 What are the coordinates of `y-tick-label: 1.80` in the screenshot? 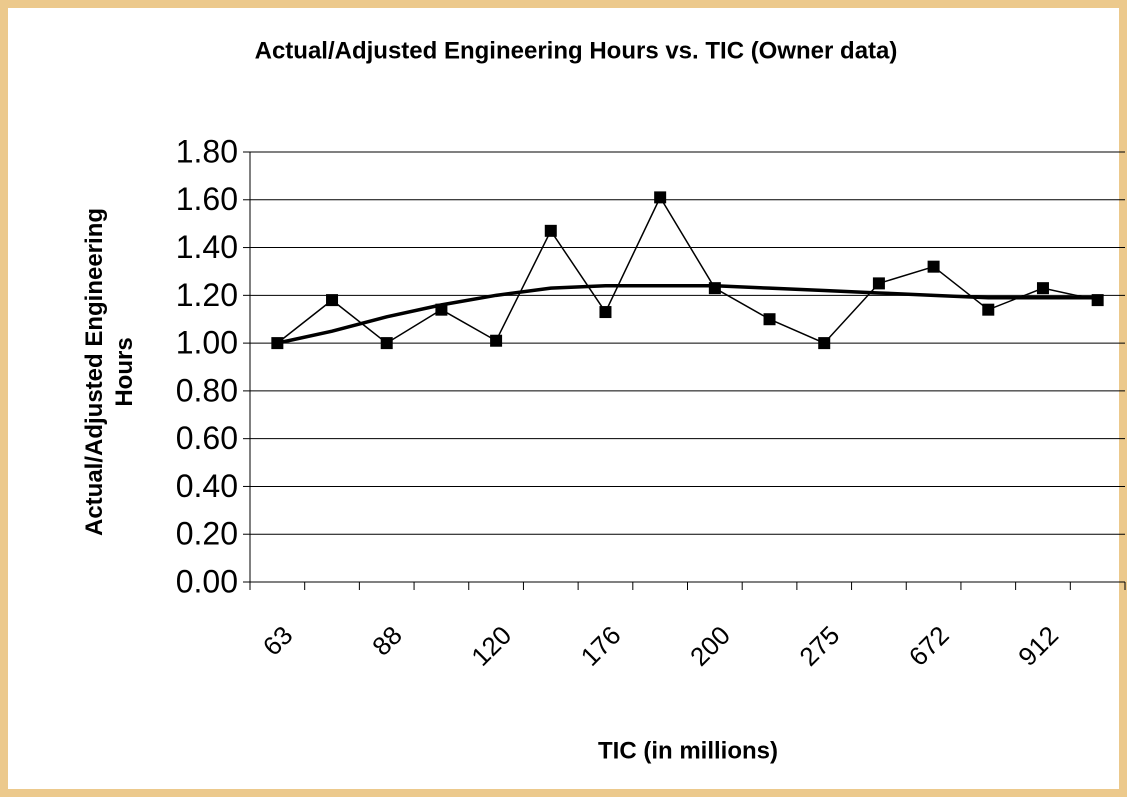 It's located at (207, 151).